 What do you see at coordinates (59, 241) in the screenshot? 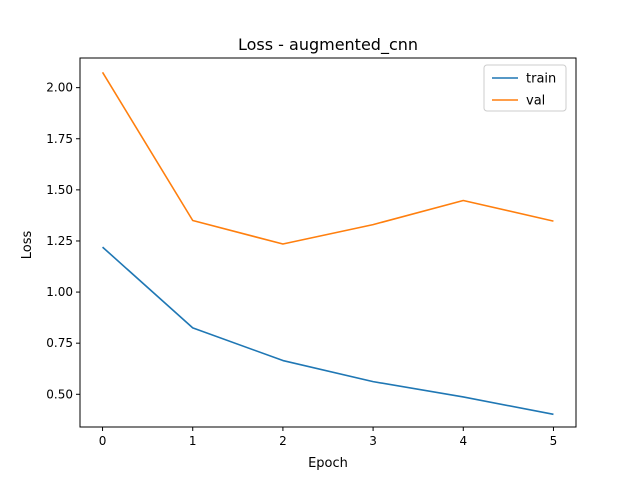
I see `y-tick-label: 1.25` at bounding box center [59, 241].